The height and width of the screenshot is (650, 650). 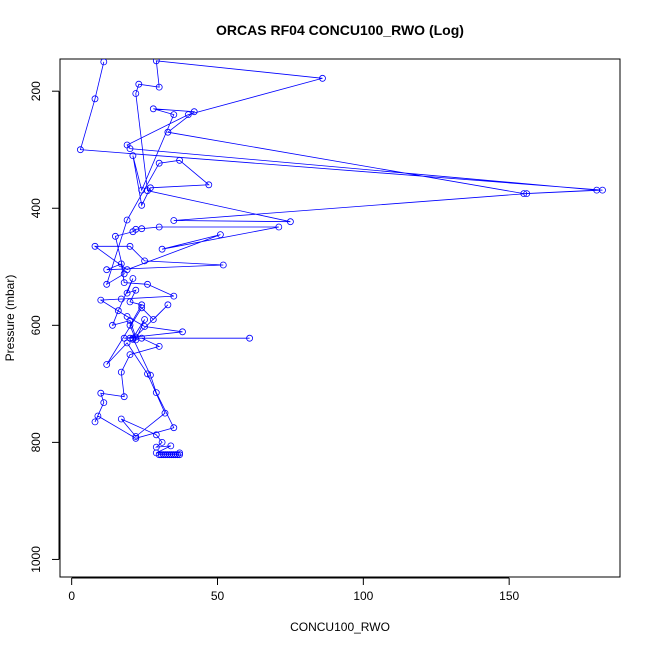 I want to click on x-axis-label: CONCU100_RWO, so click(x=340, y=627).